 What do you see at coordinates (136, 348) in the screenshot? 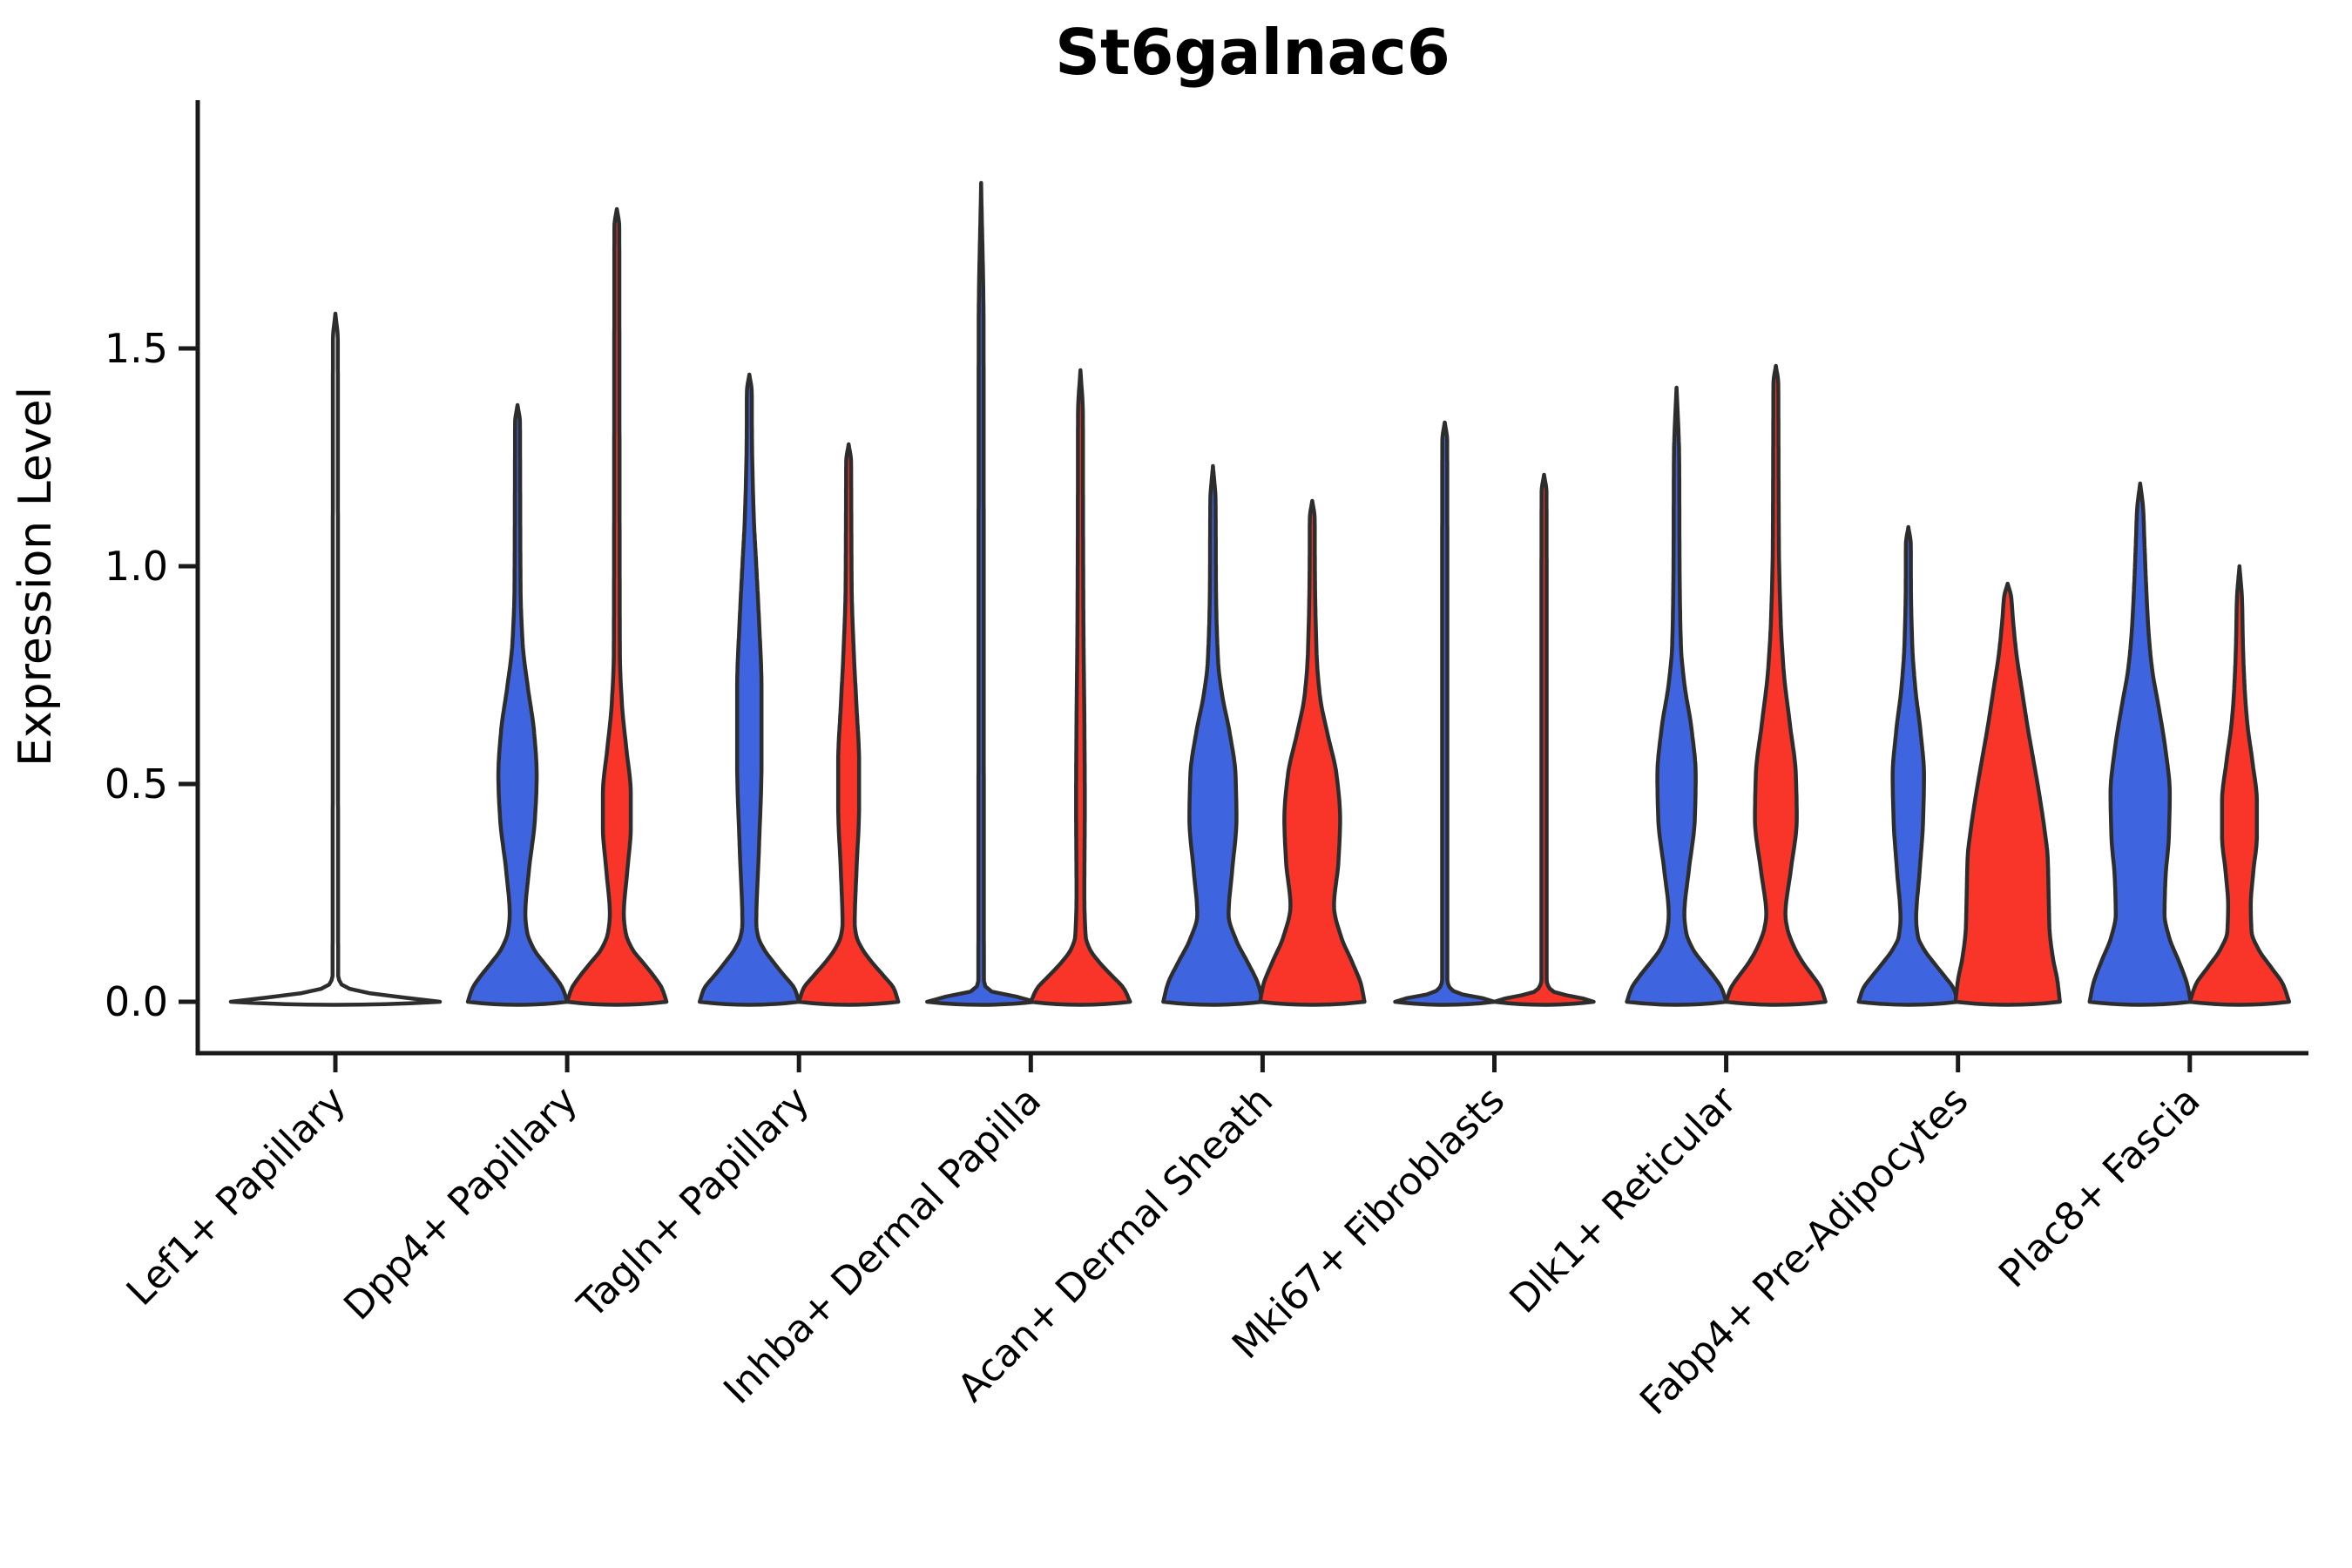
I see `y-tick-label: 1.5` at bounding box center [136, 348].